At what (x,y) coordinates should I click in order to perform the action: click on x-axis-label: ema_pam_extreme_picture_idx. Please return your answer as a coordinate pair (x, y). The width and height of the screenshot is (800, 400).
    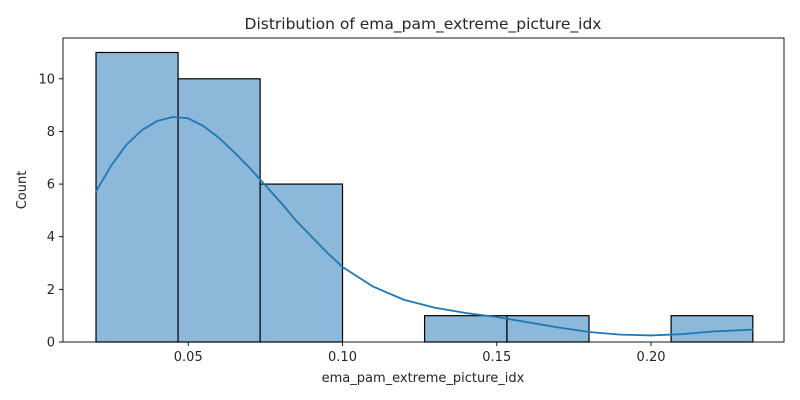
    Looking at the image, I should click on (423, 378).